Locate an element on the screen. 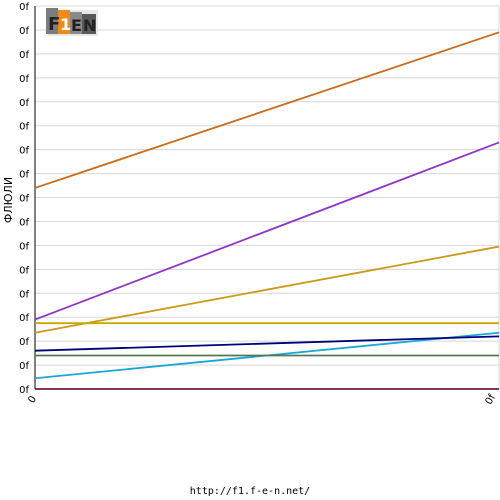 Image resolution: width=500 pixels, height=500 pixels. y-axis-label: ФЛЮЛИ is located at coordinates (8, 200).